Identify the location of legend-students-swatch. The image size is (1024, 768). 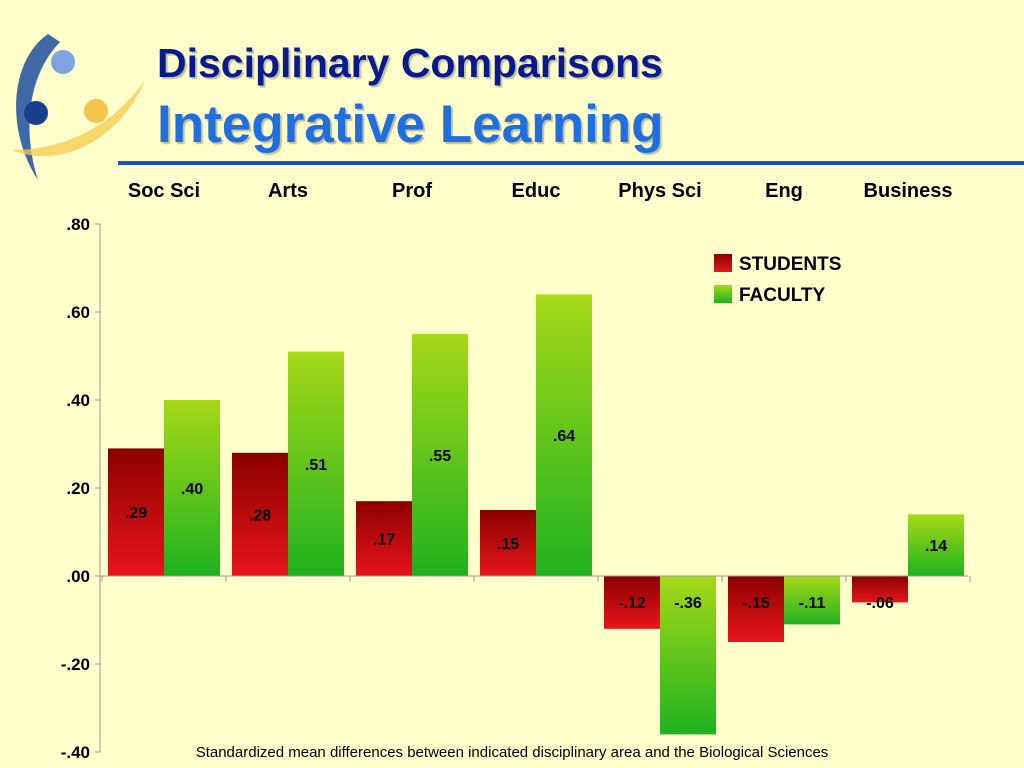
(723, 263).